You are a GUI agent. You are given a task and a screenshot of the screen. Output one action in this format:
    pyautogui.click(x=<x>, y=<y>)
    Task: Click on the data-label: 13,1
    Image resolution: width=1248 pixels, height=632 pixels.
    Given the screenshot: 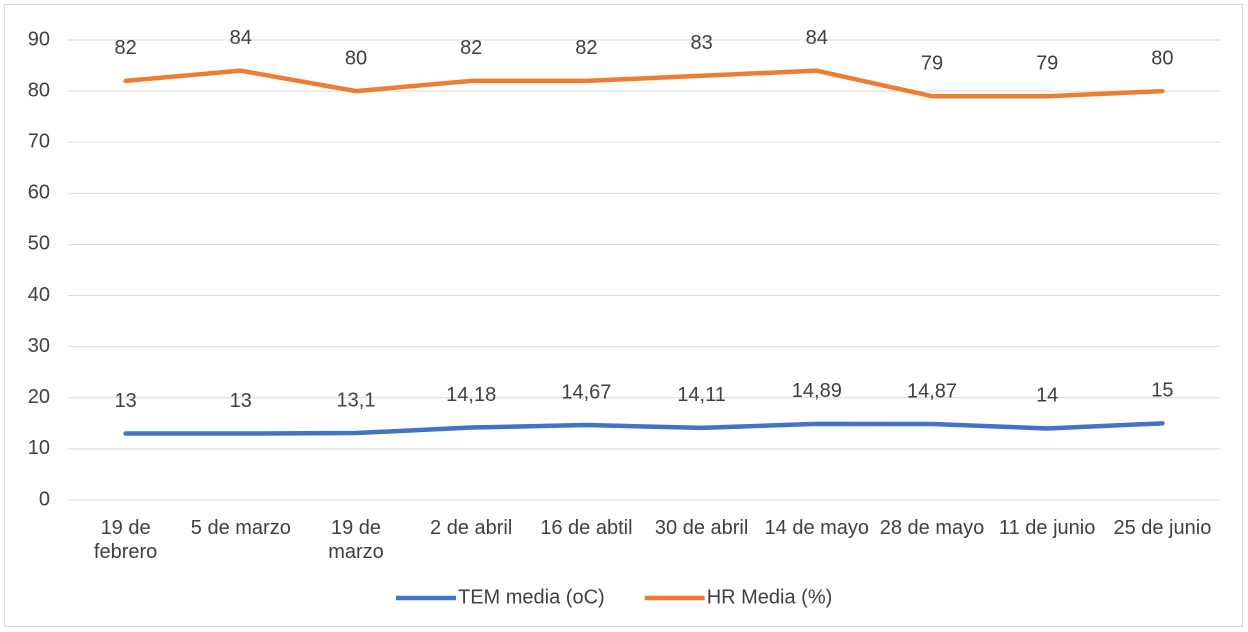 What is the action you would take?
    pyautogui.click(x=356, y=400)
    